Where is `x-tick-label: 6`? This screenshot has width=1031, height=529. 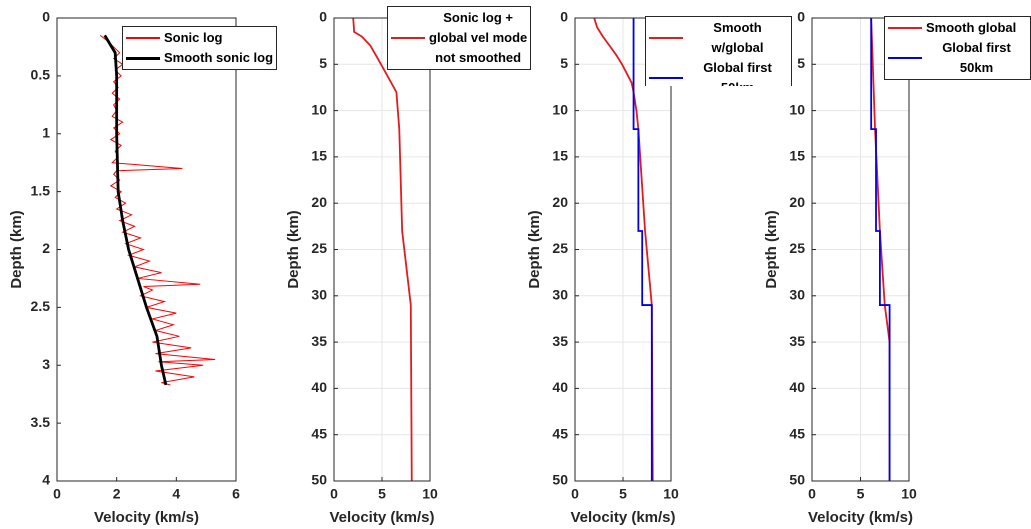 x-tick-label: 6 is located at coordinates (236, 494).